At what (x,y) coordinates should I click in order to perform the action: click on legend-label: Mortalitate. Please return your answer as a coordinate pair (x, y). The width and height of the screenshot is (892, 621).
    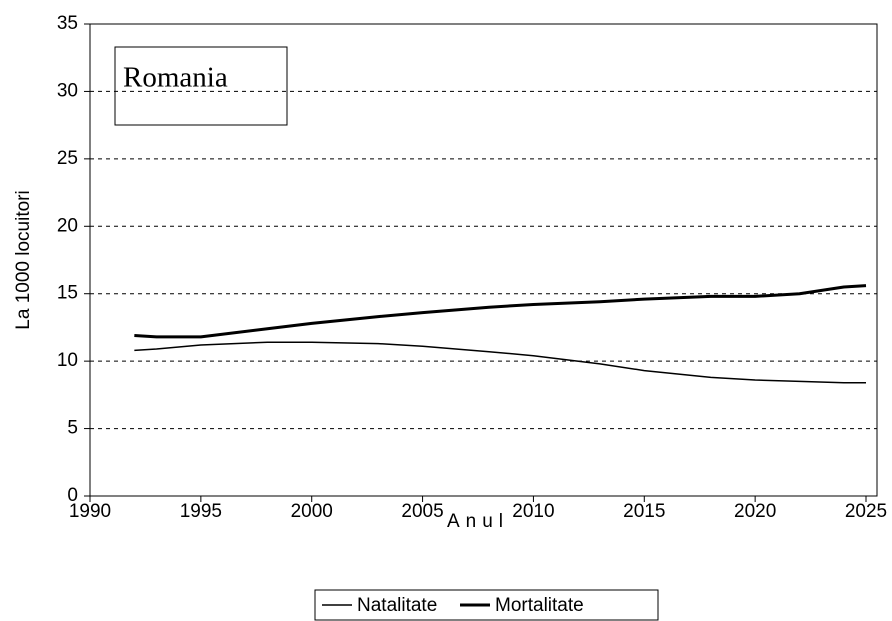
    Looking at the image, I should click on (539, 605).